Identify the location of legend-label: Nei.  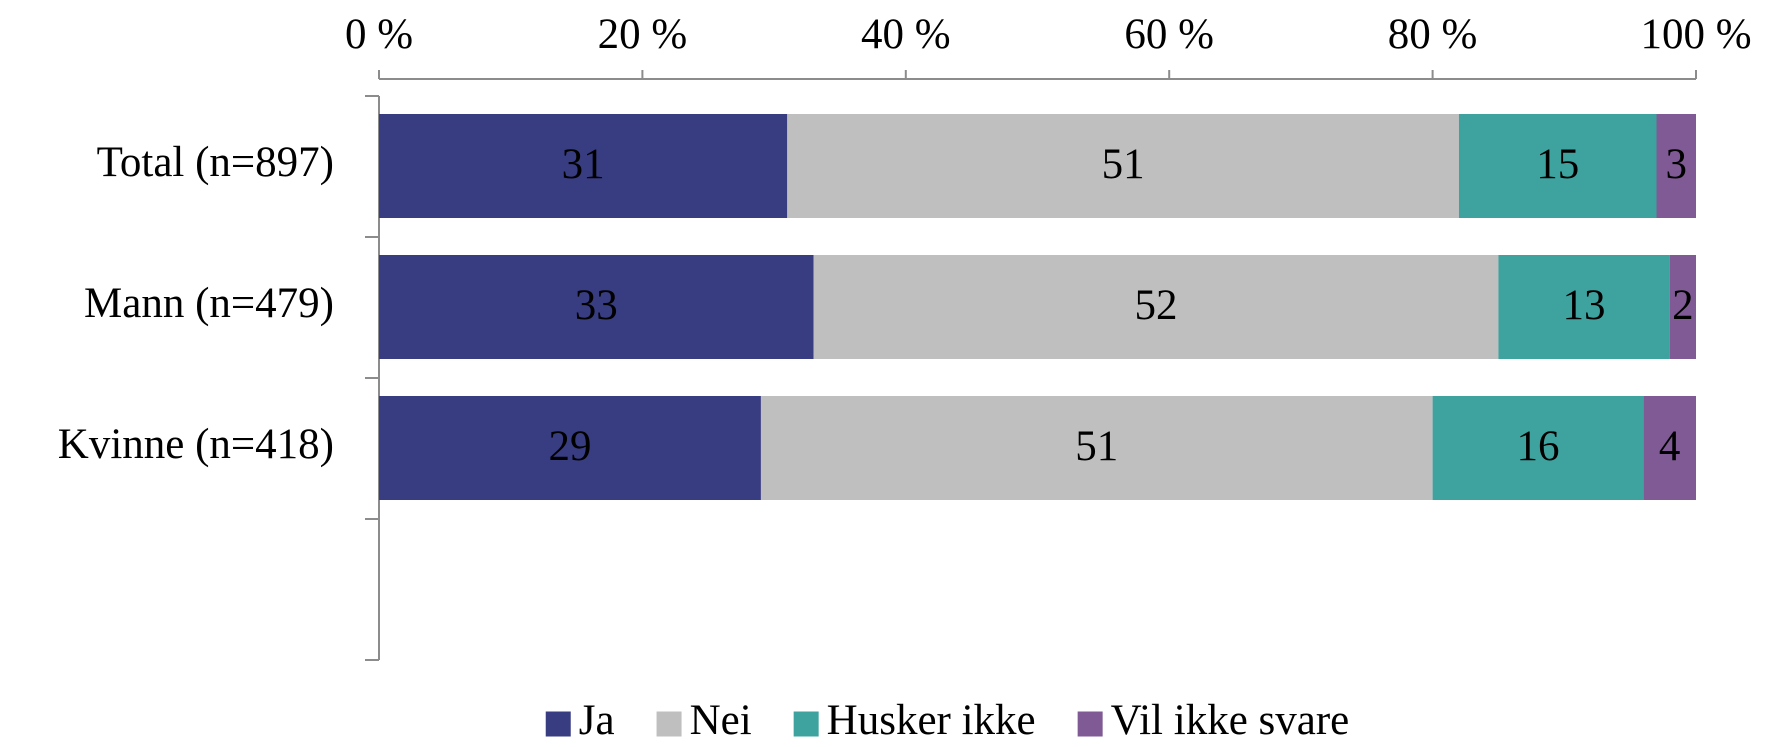
(721, 720).